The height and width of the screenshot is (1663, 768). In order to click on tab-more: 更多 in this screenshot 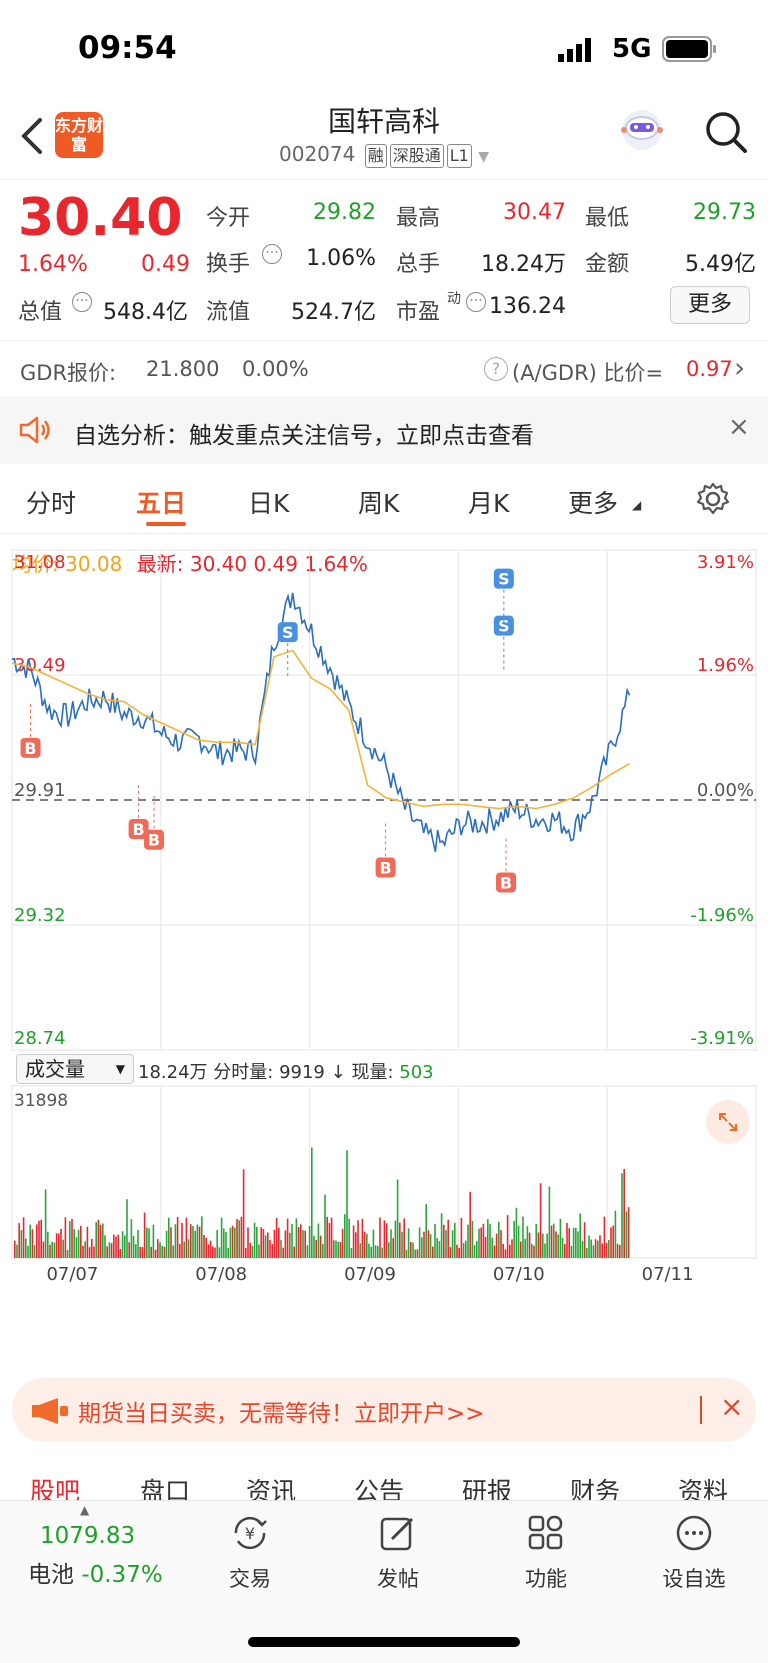, I will do `click(593, 503)`.